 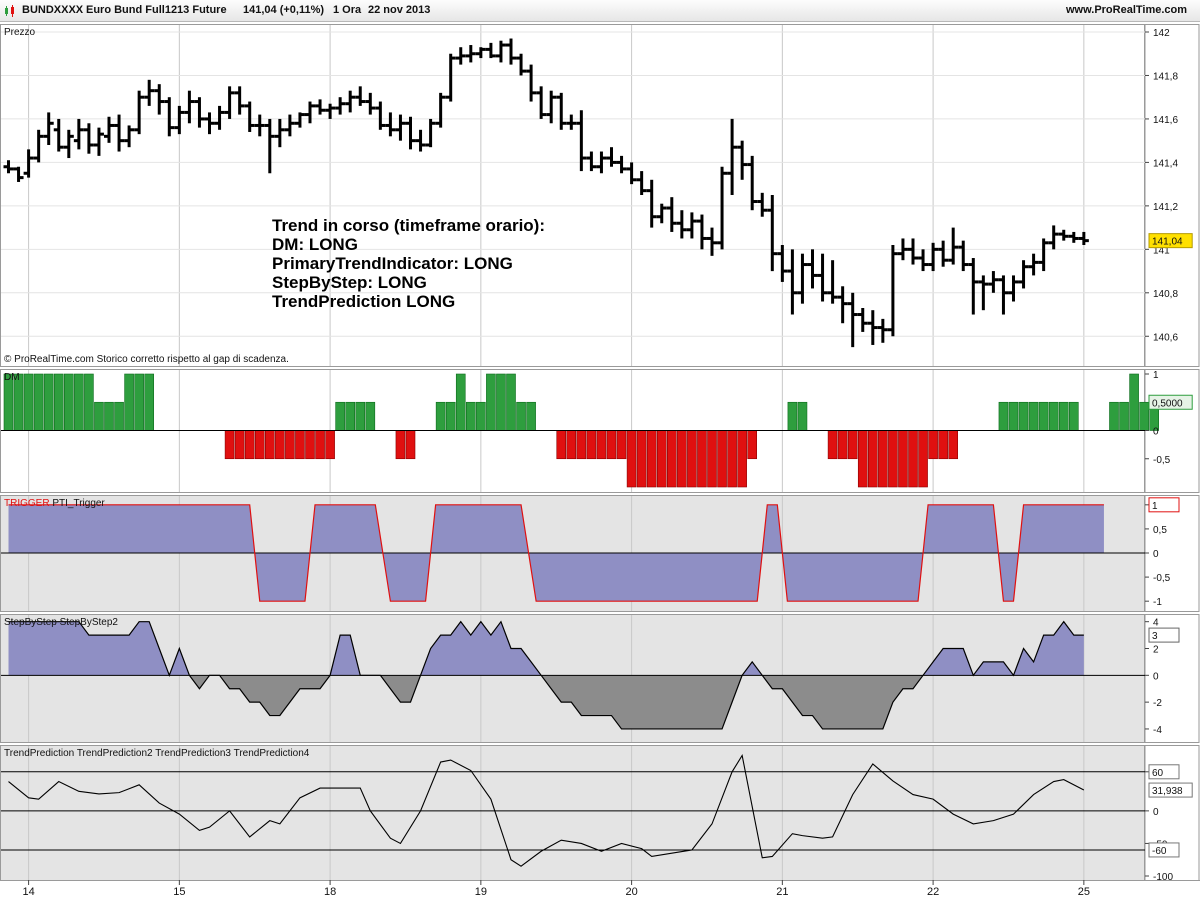 What do you see at coordinates (1167, 791) in the screenshot?
I see `trendprediction-last-value: 31,938` at bounding box center [1167, 791].